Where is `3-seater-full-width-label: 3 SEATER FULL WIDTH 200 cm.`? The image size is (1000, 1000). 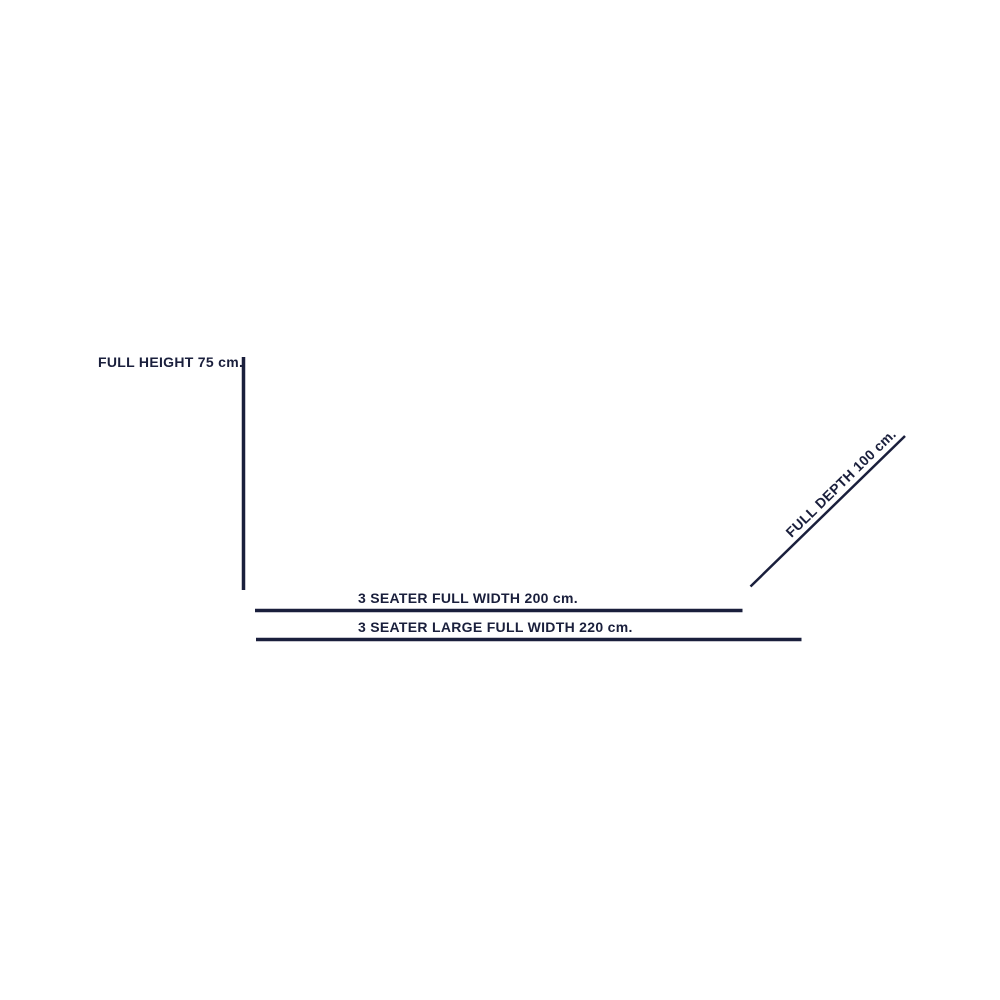
3-seater-full-width-label: 3 SEATER FULL WIDTH 200 cm. is located at coordinates (468, 598).